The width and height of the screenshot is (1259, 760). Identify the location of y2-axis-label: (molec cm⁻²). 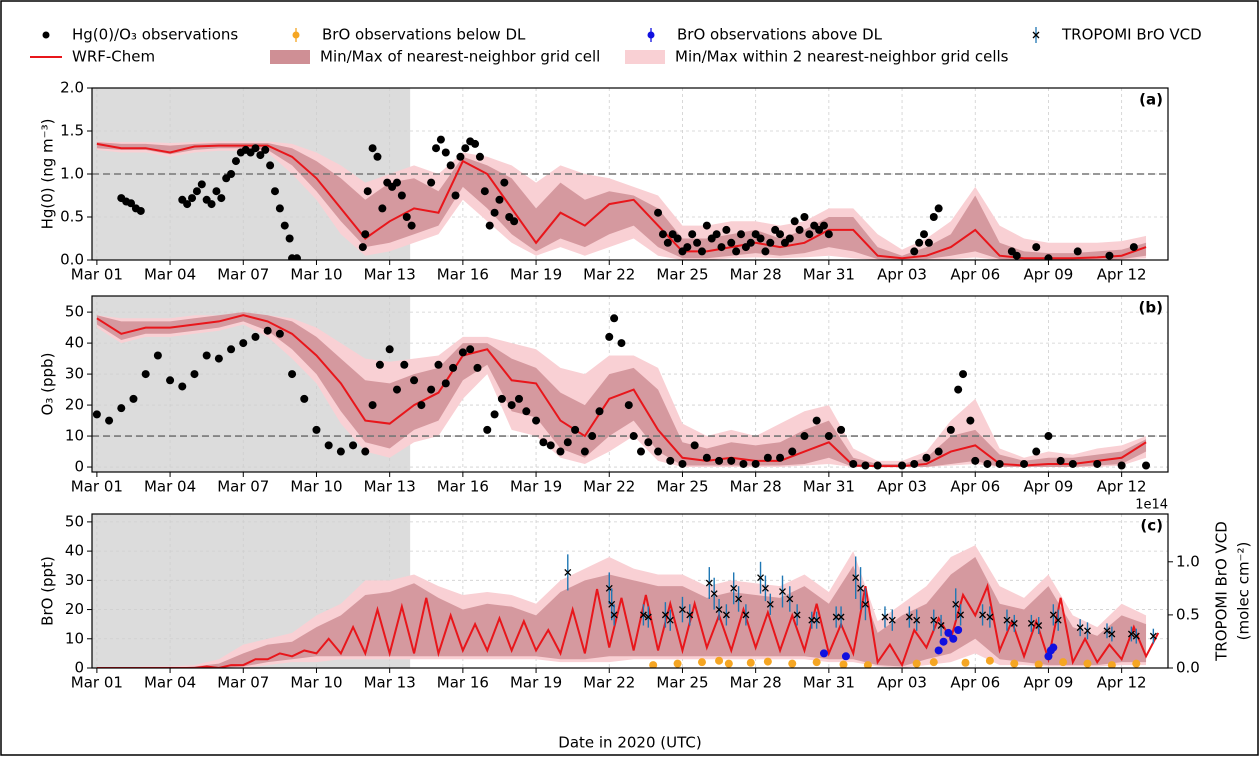
(1244, 591).